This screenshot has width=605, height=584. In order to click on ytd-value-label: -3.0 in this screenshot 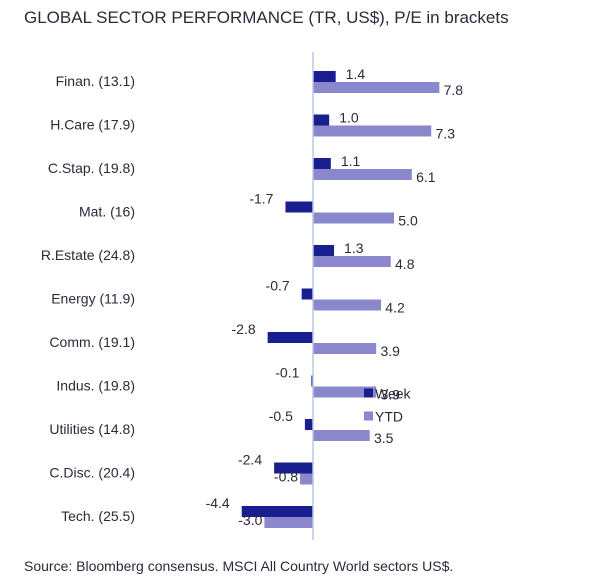, I will do `click(250, 520)`.